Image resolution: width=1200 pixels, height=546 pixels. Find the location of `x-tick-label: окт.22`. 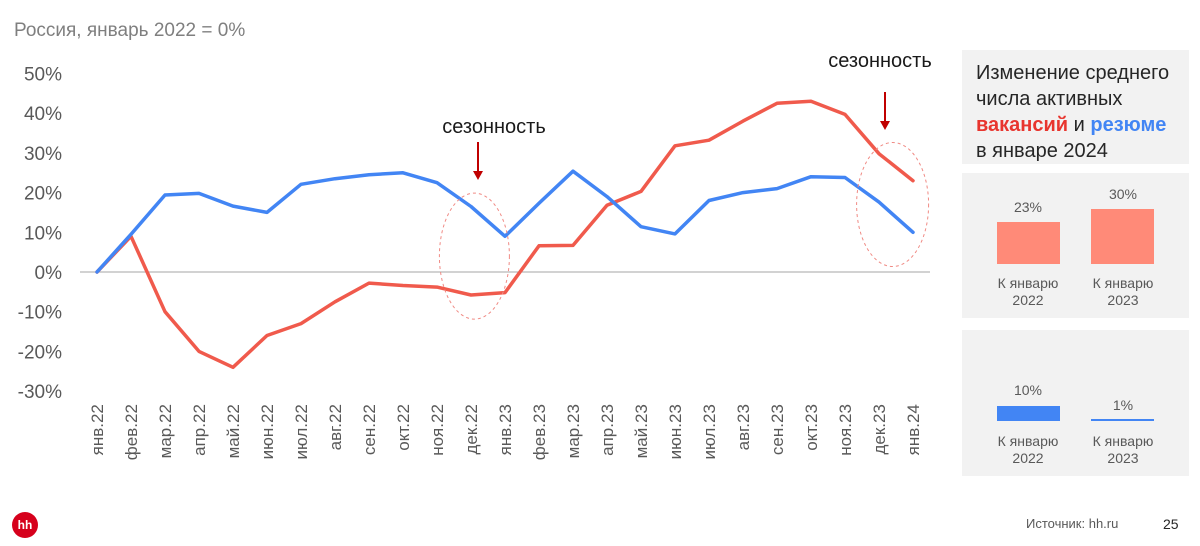

x-tick-label: окт.22 is located at coordinates (403, 427).